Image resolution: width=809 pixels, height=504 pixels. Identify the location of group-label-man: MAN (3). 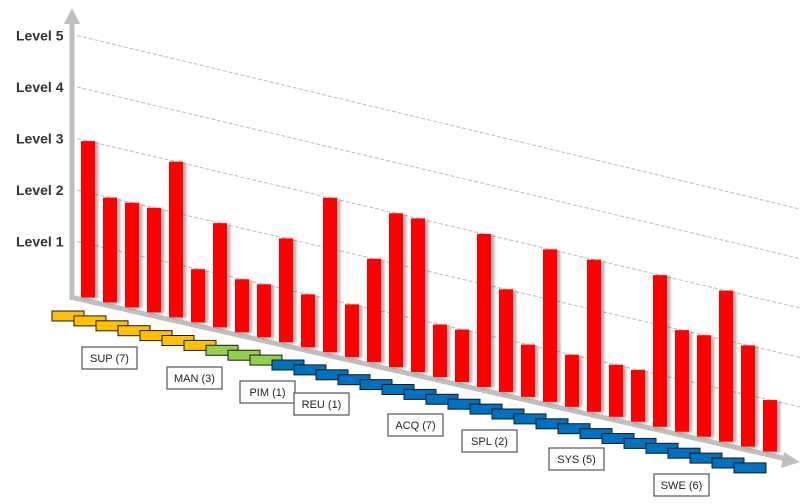
(194, 378).